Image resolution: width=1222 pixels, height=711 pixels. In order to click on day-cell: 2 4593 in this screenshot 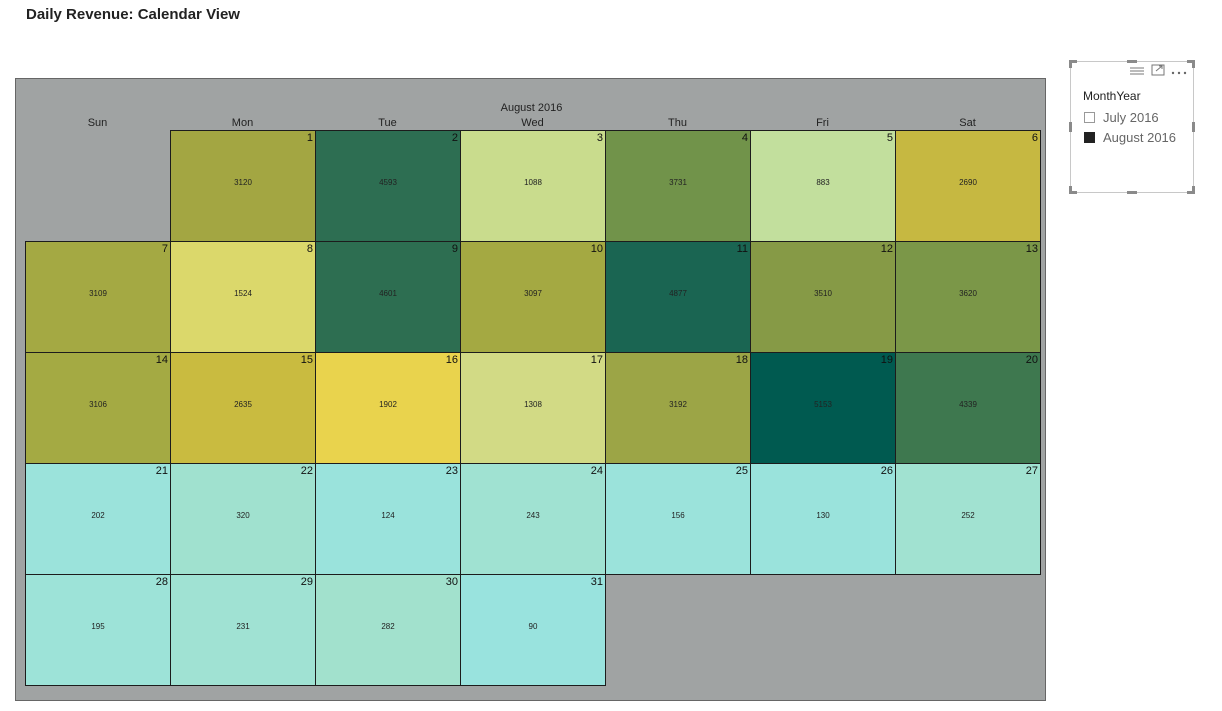, I will do `click(388, 186)`.